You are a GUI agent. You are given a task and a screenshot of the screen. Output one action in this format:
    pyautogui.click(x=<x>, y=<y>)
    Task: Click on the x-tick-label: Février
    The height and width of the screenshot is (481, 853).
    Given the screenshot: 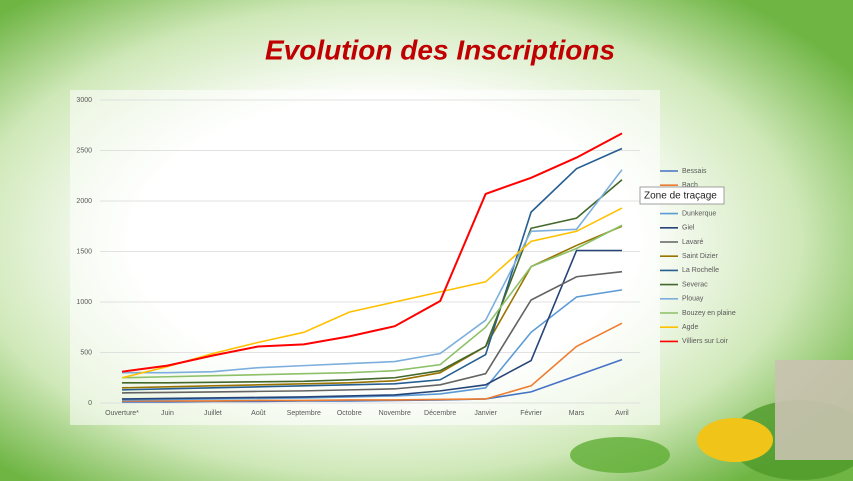 What is the action you would take?
    pyautogui.click(x=531, y=413)
    